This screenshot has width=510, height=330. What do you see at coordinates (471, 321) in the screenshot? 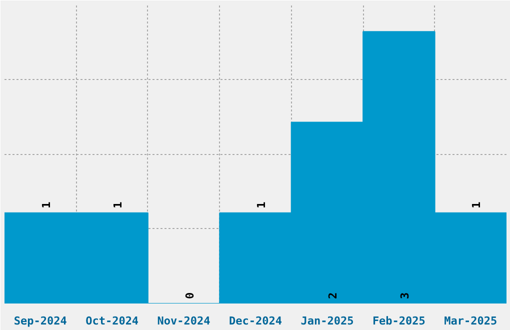
I see `x-tick-label: Mar-2025` at bounding box center [471, 321].